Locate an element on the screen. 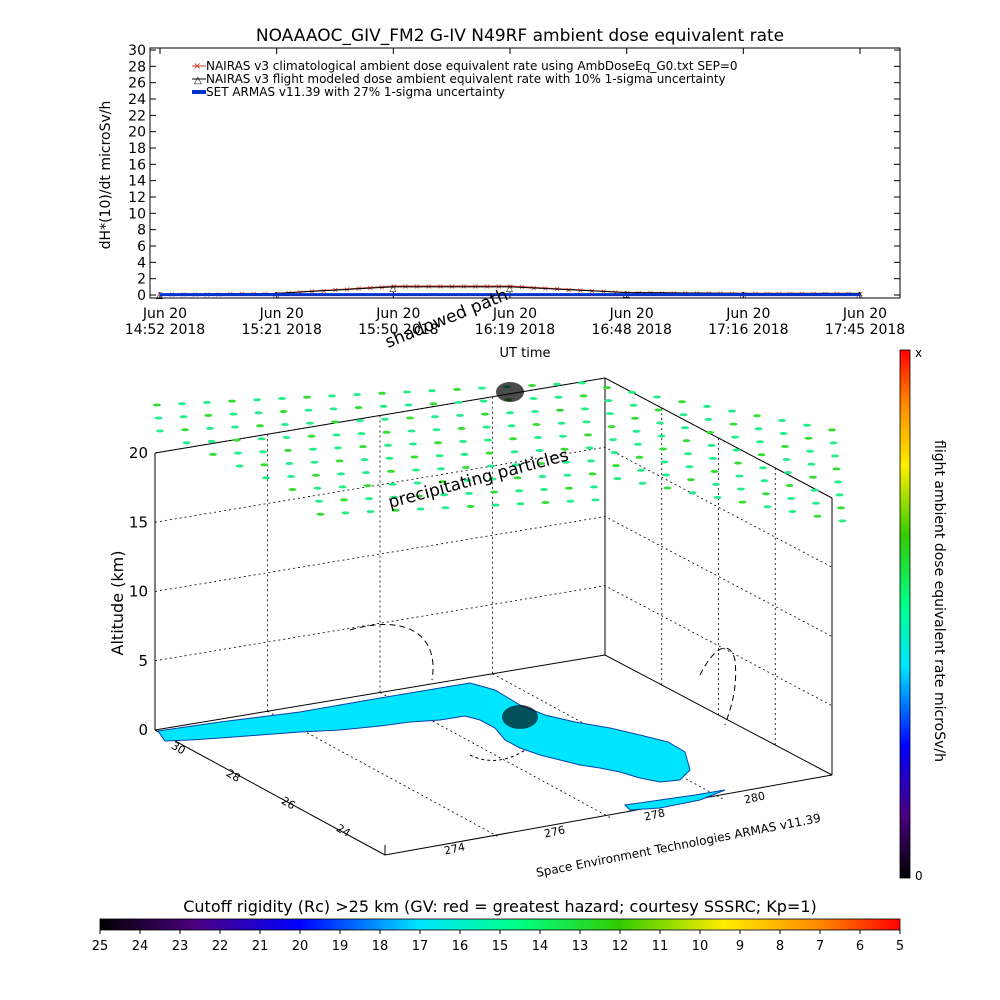  flight-track-cluster is located at coordinates (510, 392).